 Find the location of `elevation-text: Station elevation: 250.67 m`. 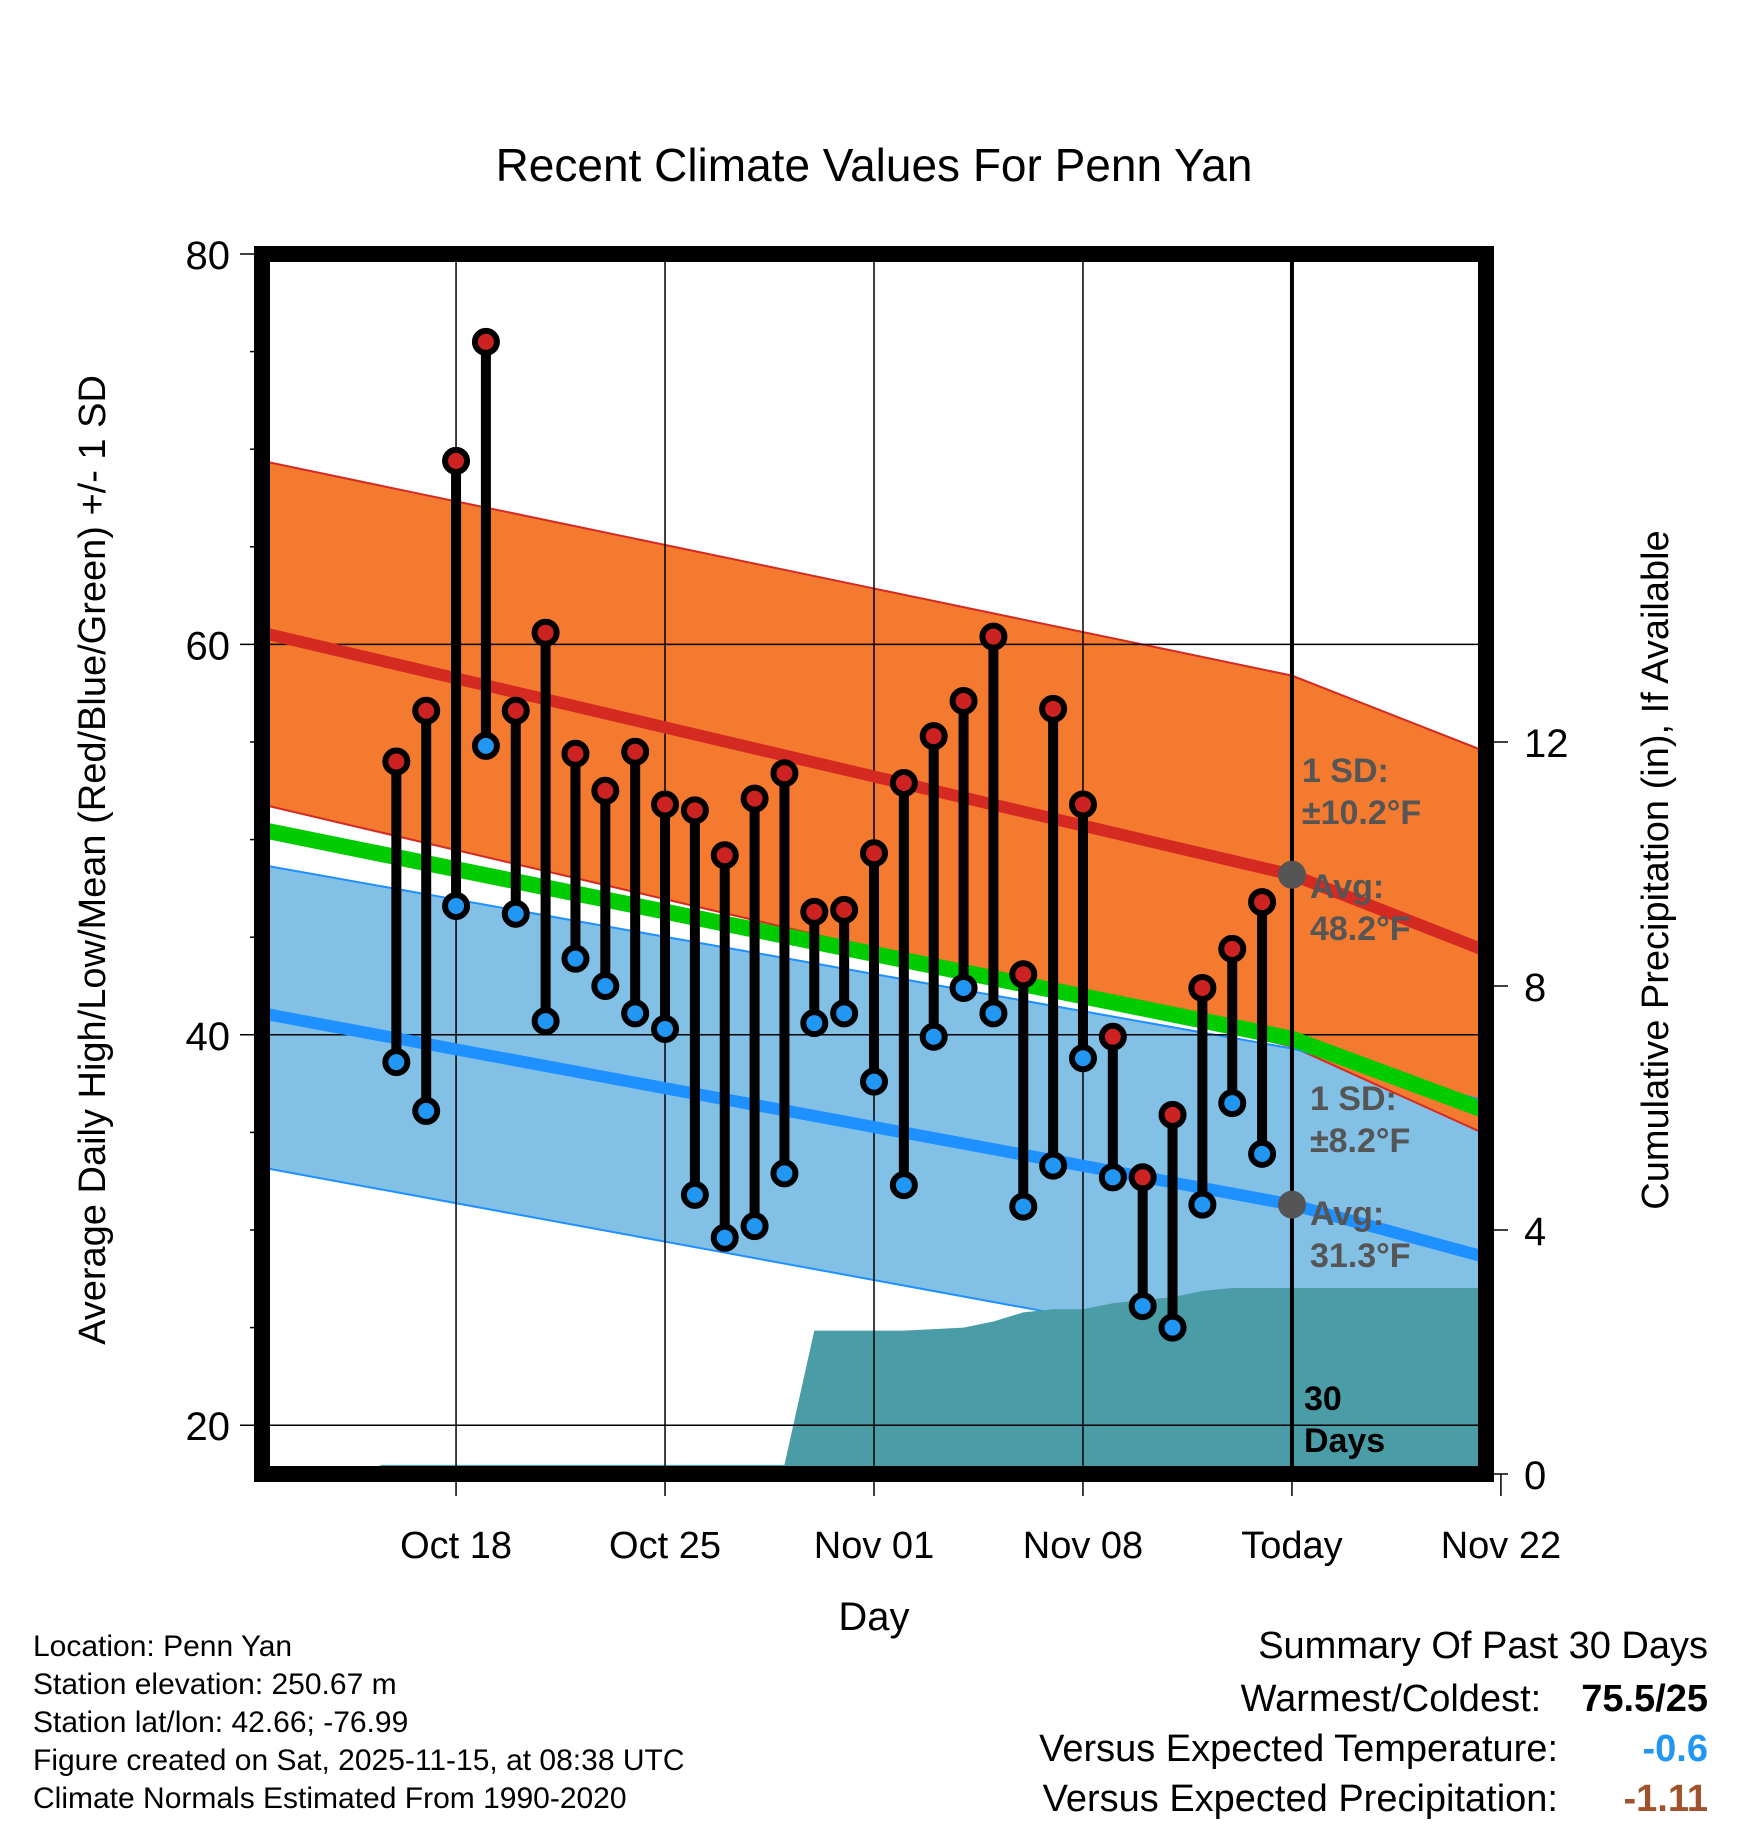

elevation-text: Station elevation: 250.67 m is located at coordinates (215, 1684).